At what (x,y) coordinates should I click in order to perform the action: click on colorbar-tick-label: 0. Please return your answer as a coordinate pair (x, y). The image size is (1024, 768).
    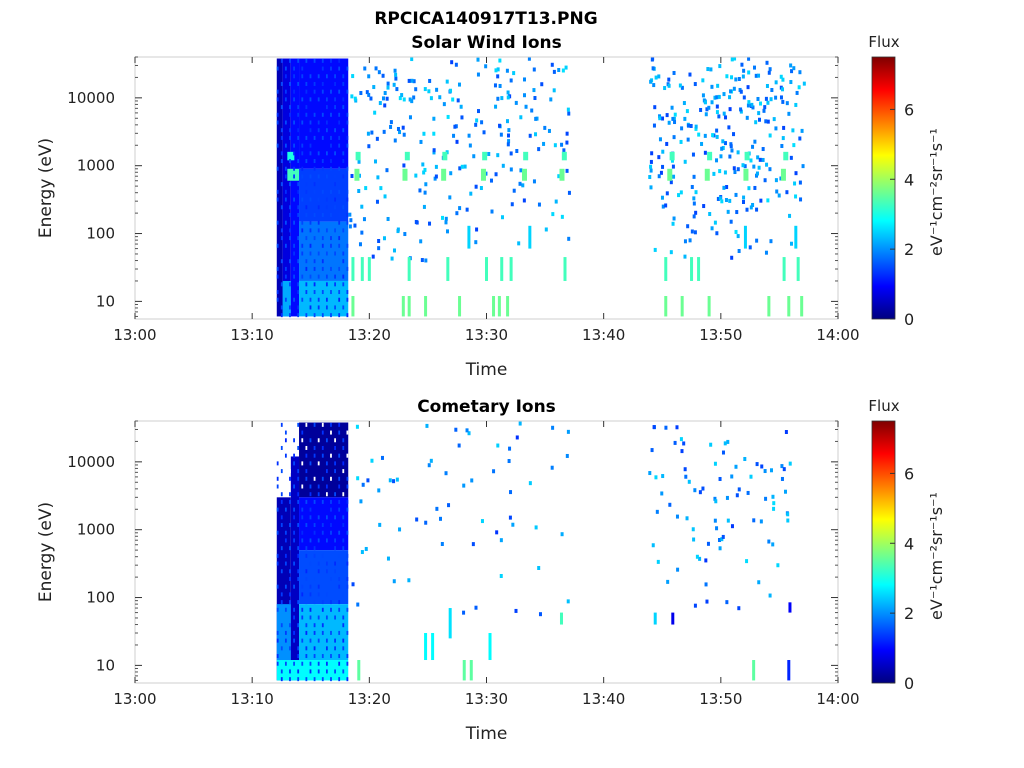
    Looking at the image, I should click on (909, 319).